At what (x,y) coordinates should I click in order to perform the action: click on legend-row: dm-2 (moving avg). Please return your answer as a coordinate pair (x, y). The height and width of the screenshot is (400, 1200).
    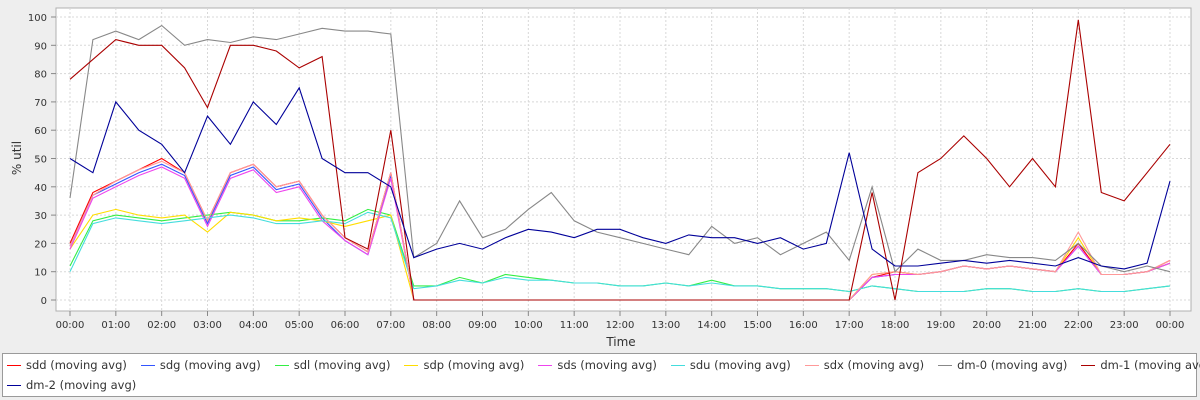
    Looking at the image, I should click on (78, 385).